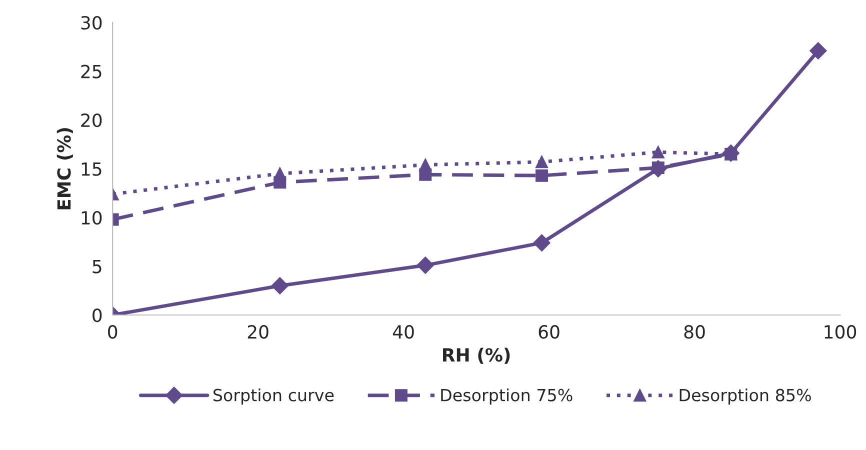 The image size is (866, 450). Describe the element at coordinates (506, 396) in the screenshot. I see `legend-label: Desorption 75%` at that location.